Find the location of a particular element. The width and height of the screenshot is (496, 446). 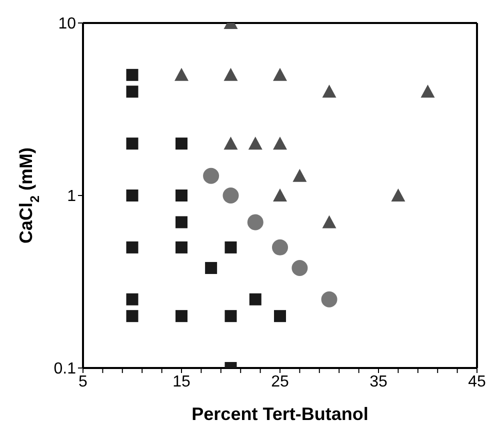

x-tick-label: 25 is located at coordinates (280, 381).